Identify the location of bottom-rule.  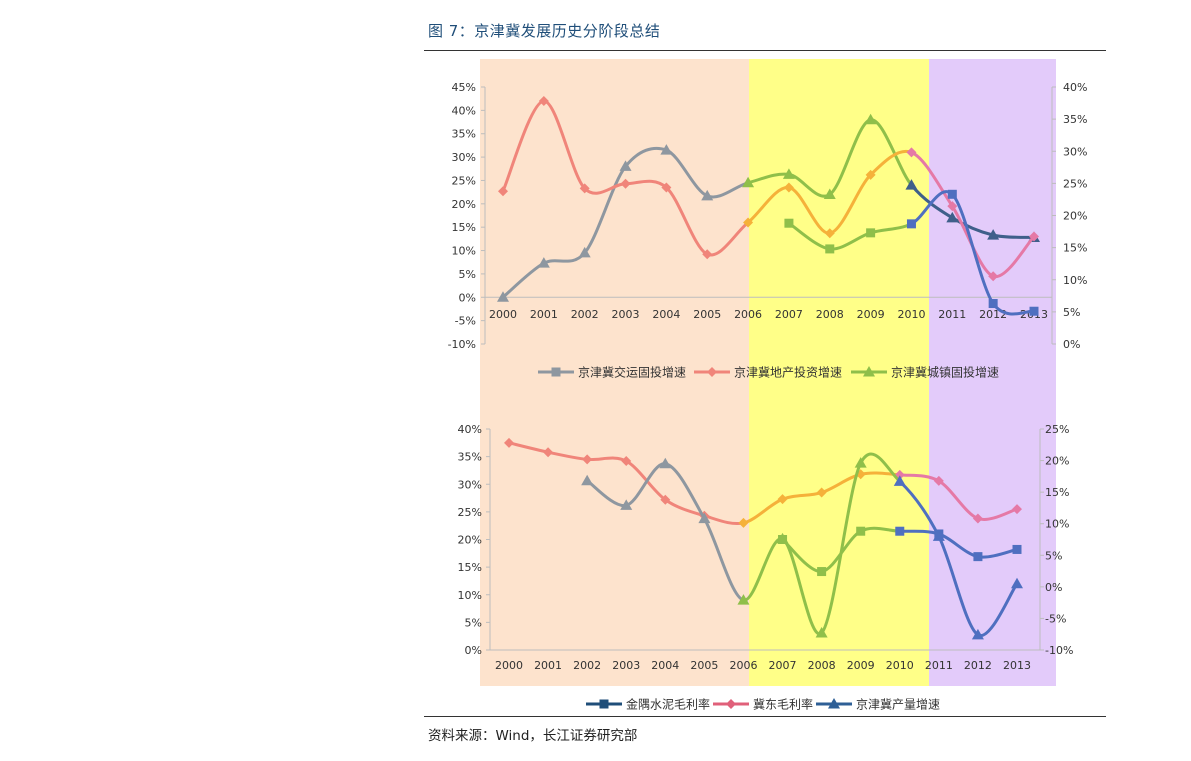
(765, 716).